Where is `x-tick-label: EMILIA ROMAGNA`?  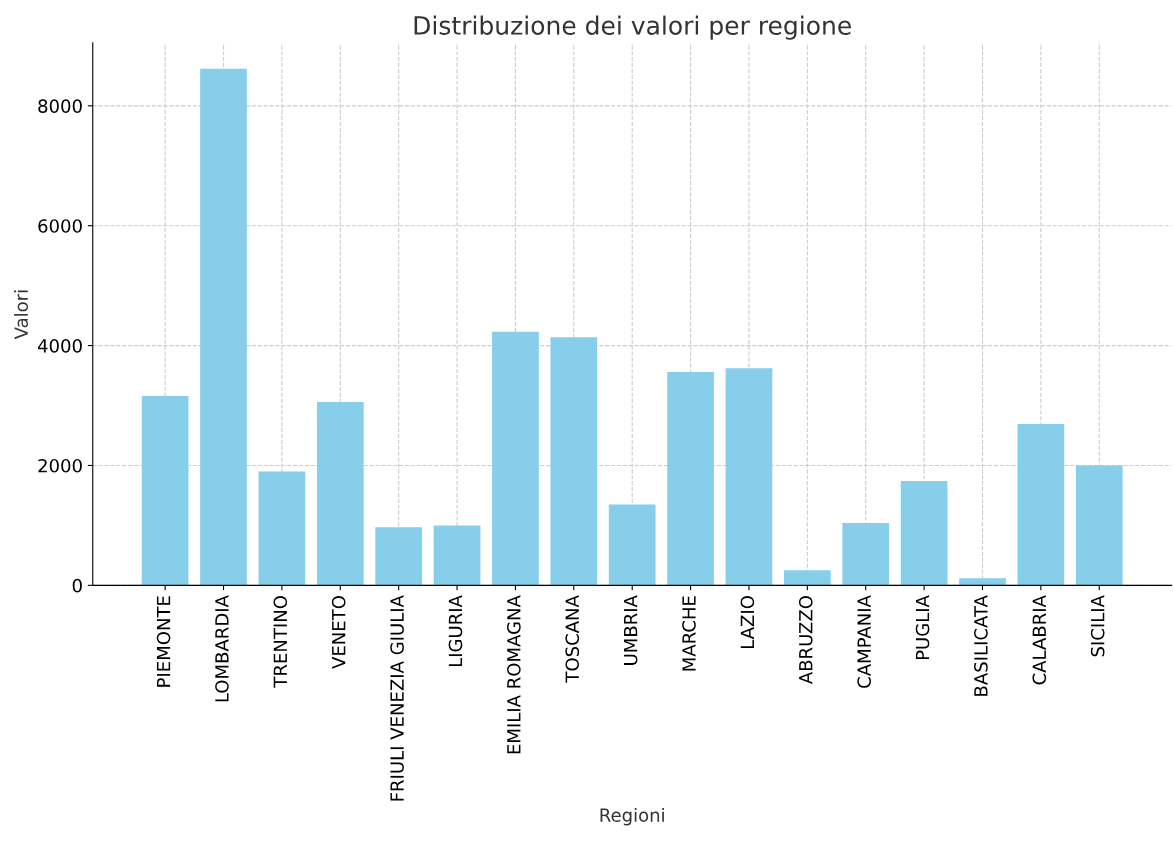 x-tick-label: EMILIA ROMAGNA is located at coordinates (514, 674).